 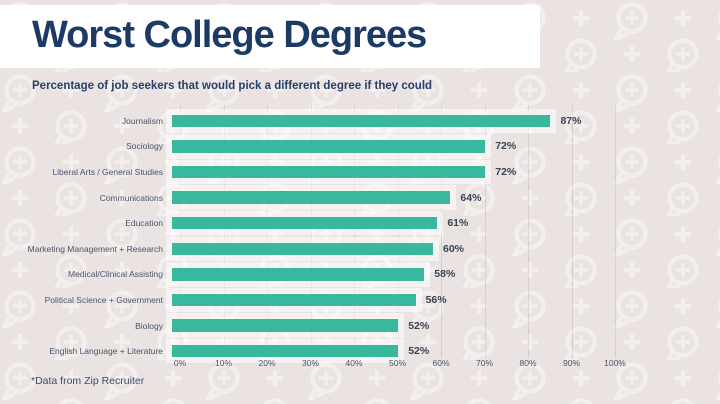 I want to click on bar-row: Education 61%, so click(x=360, y=223).